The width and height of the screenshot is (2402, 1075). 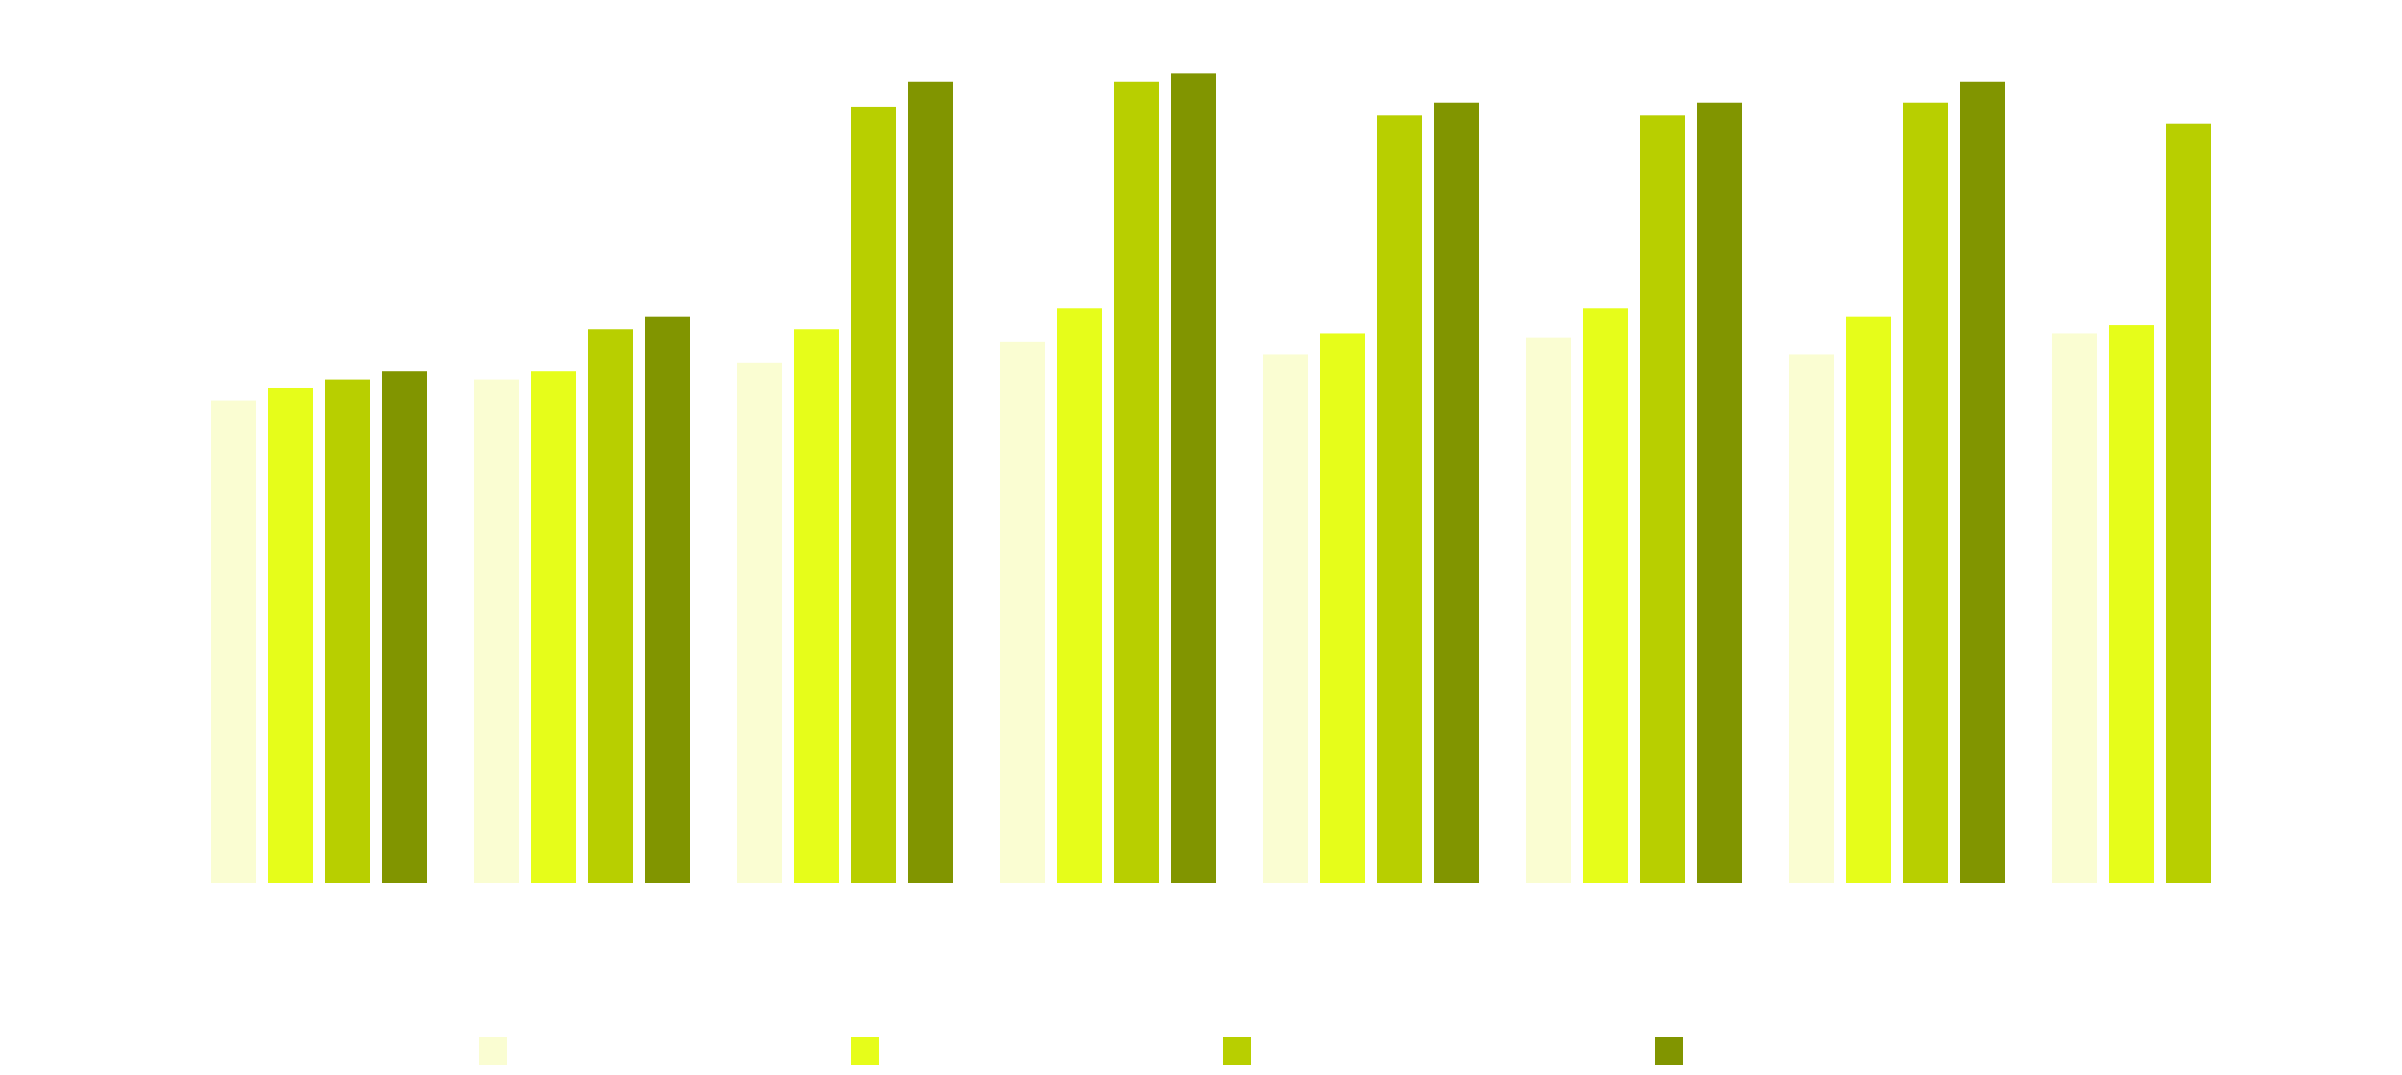 What do you see at coordinates (1662, 499) in the screenshot?
I see `bar-group6-series3` at bounding box center [1662, 499].